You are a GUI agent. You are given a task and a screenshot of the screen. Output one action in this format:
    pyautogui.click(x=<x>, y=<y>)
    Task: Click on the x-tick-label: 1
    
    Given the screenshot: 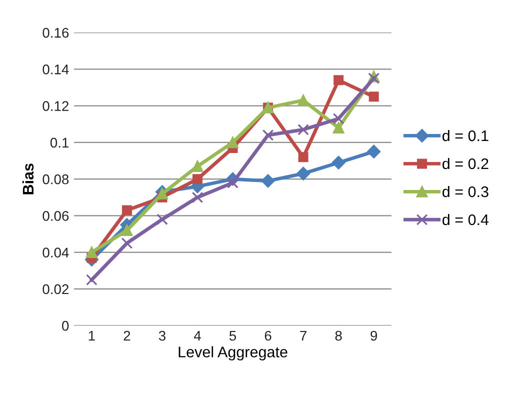 What is the action you would take?
    pyautogui.click(x=91, y=335)
    